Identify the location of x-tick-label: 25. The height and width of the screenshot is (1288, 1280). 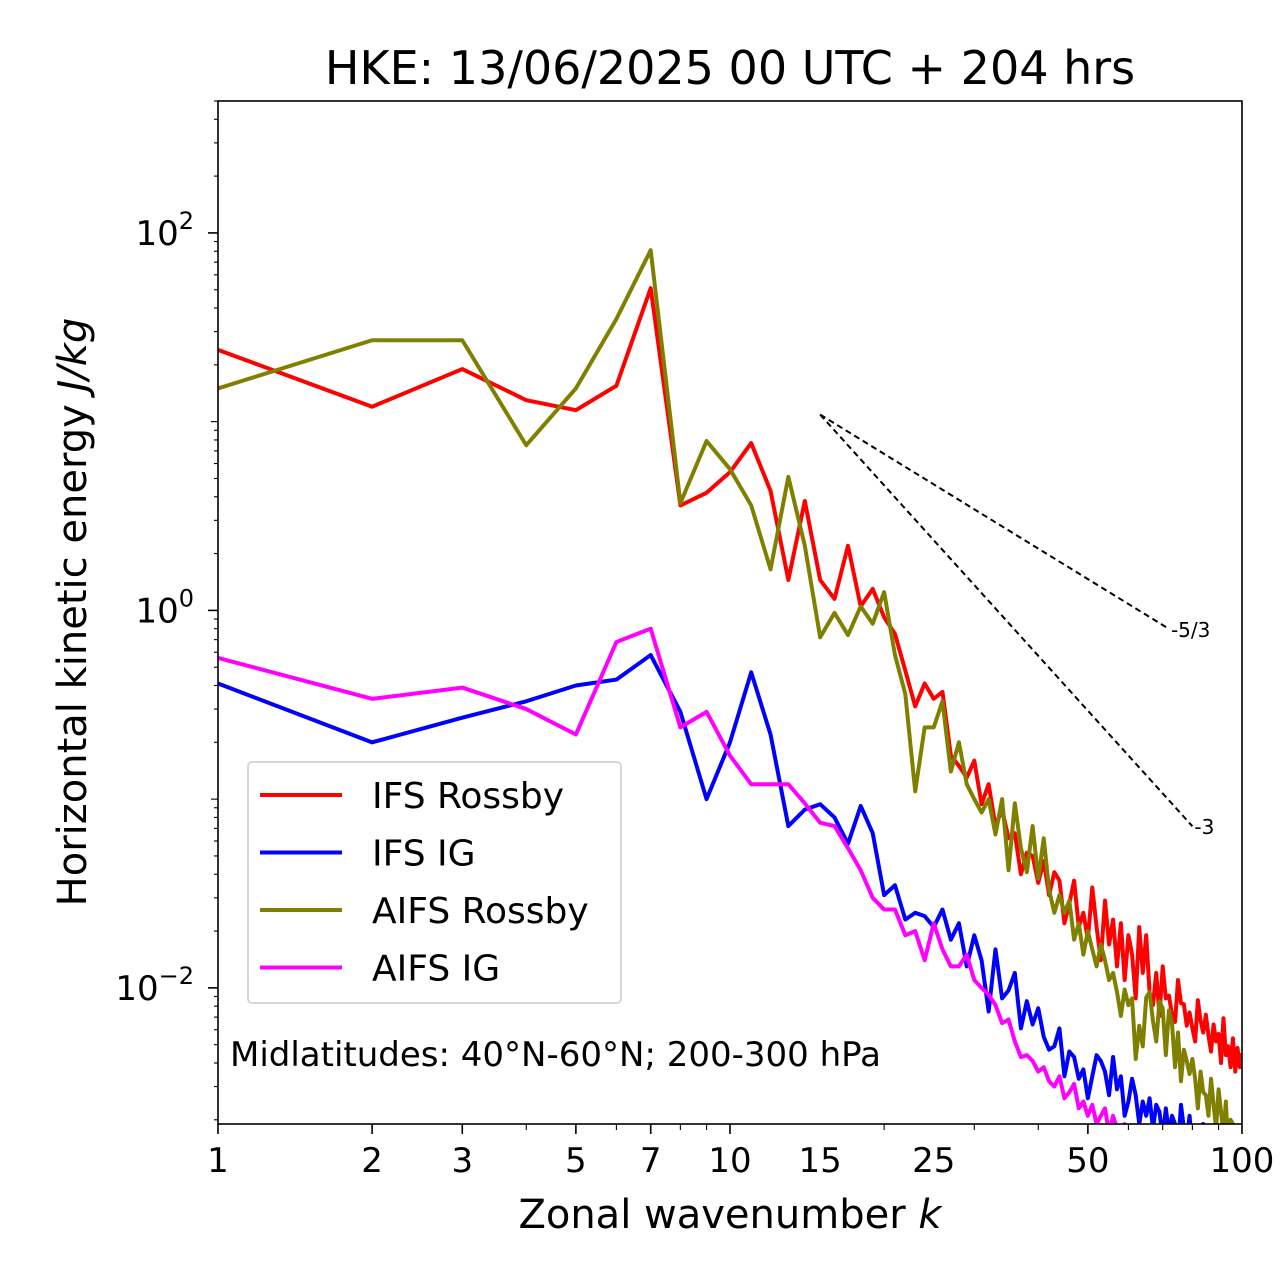
(933, 1161).